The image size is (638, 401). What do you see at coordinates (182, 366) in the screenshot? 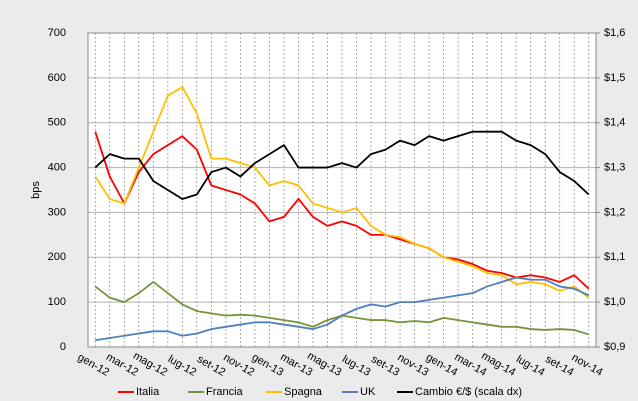
I see `x-tick-label: lug-12` at bounding box center [182, 366].